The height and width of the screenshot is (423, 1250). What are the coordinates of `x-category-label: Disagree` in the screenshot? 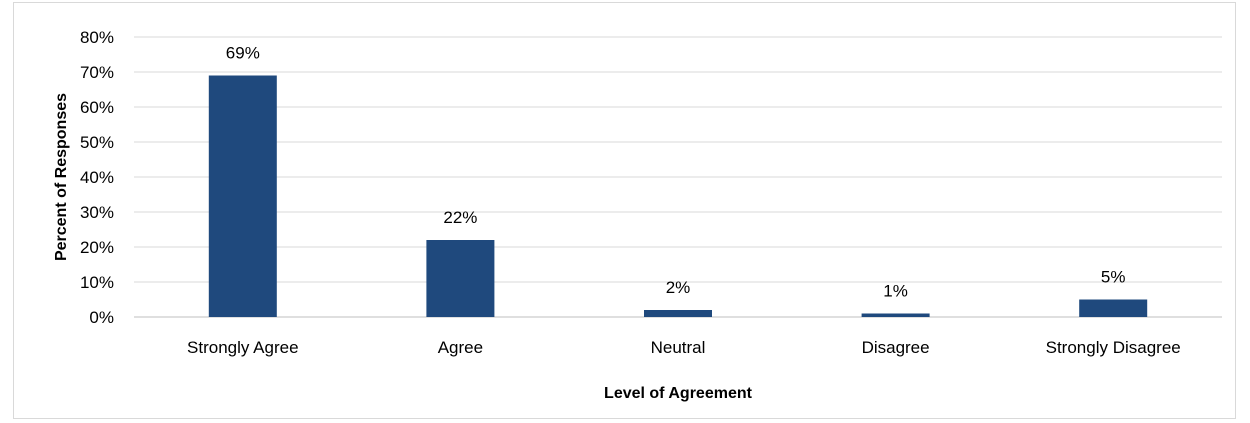 It's located at (896, 347).